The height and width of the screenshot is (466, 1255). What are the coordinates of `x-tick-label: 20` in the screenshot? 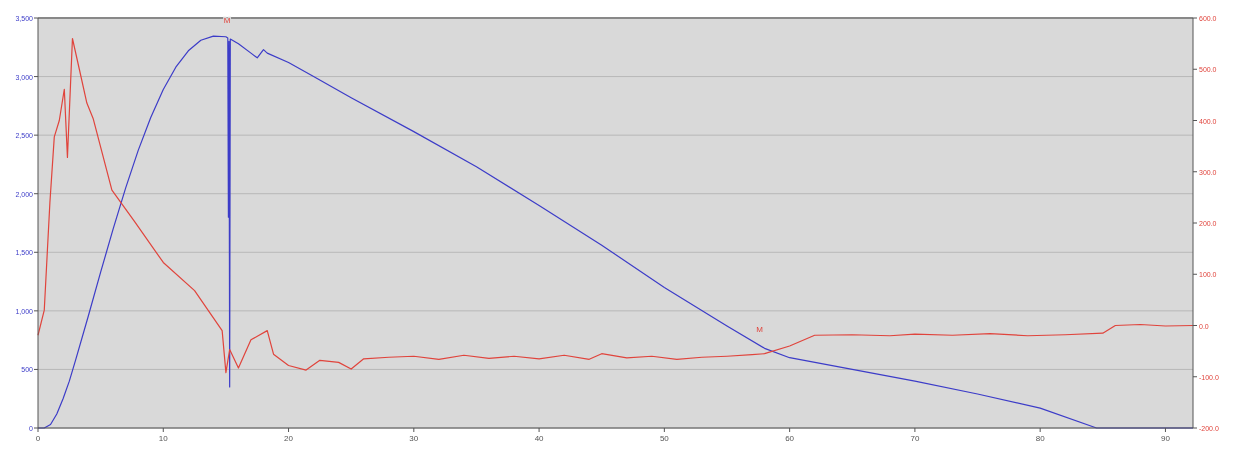 It's located at (289, 438).